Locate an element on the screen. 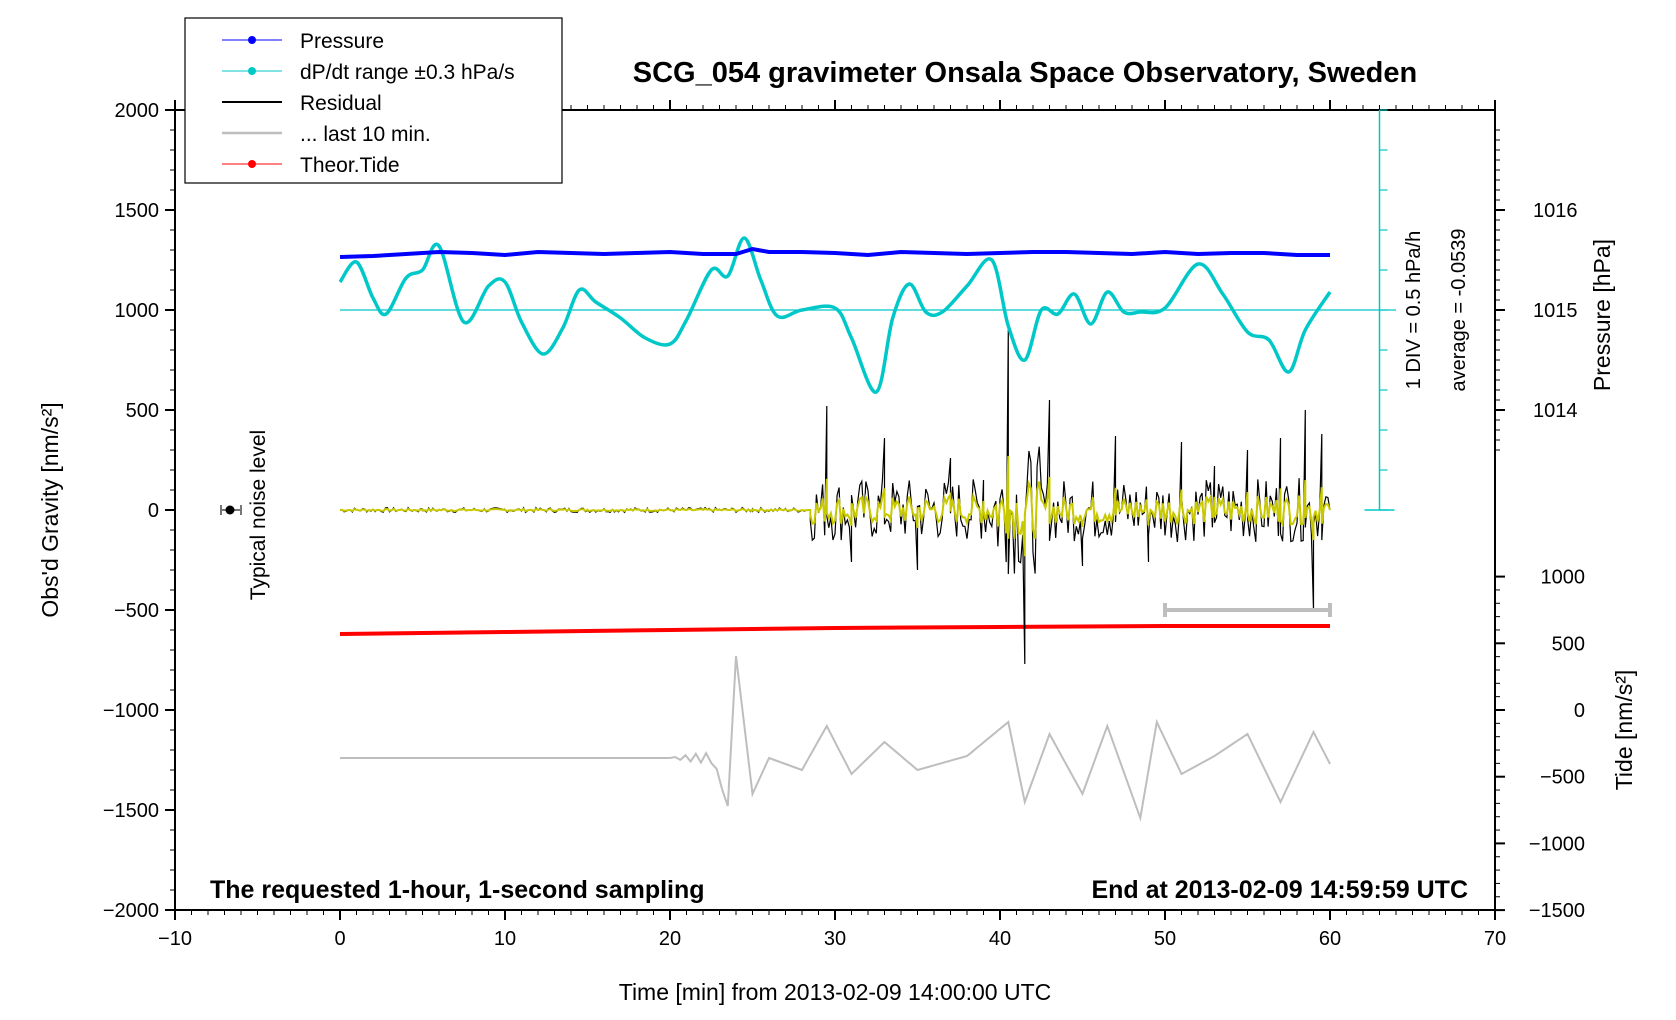 This screenshot has width=1676, height=1020. x-tick-label: 30 is located at coordinates (835, 939).